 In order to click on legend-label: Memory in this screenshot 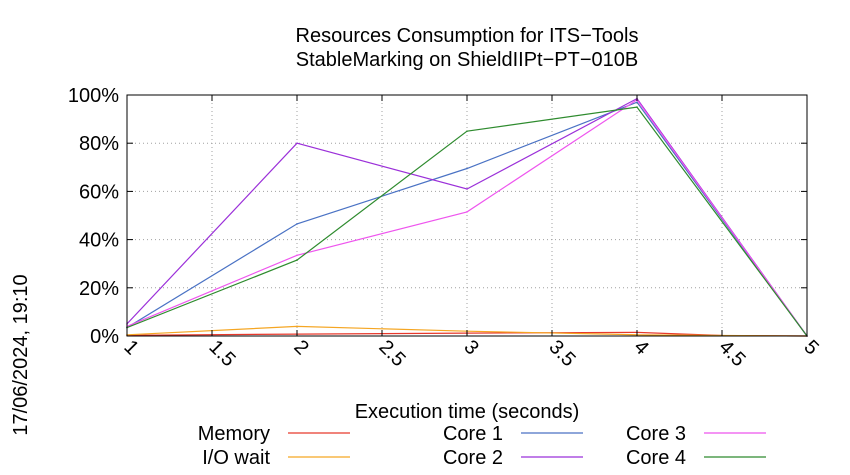, I will do `click(234, 434)`.